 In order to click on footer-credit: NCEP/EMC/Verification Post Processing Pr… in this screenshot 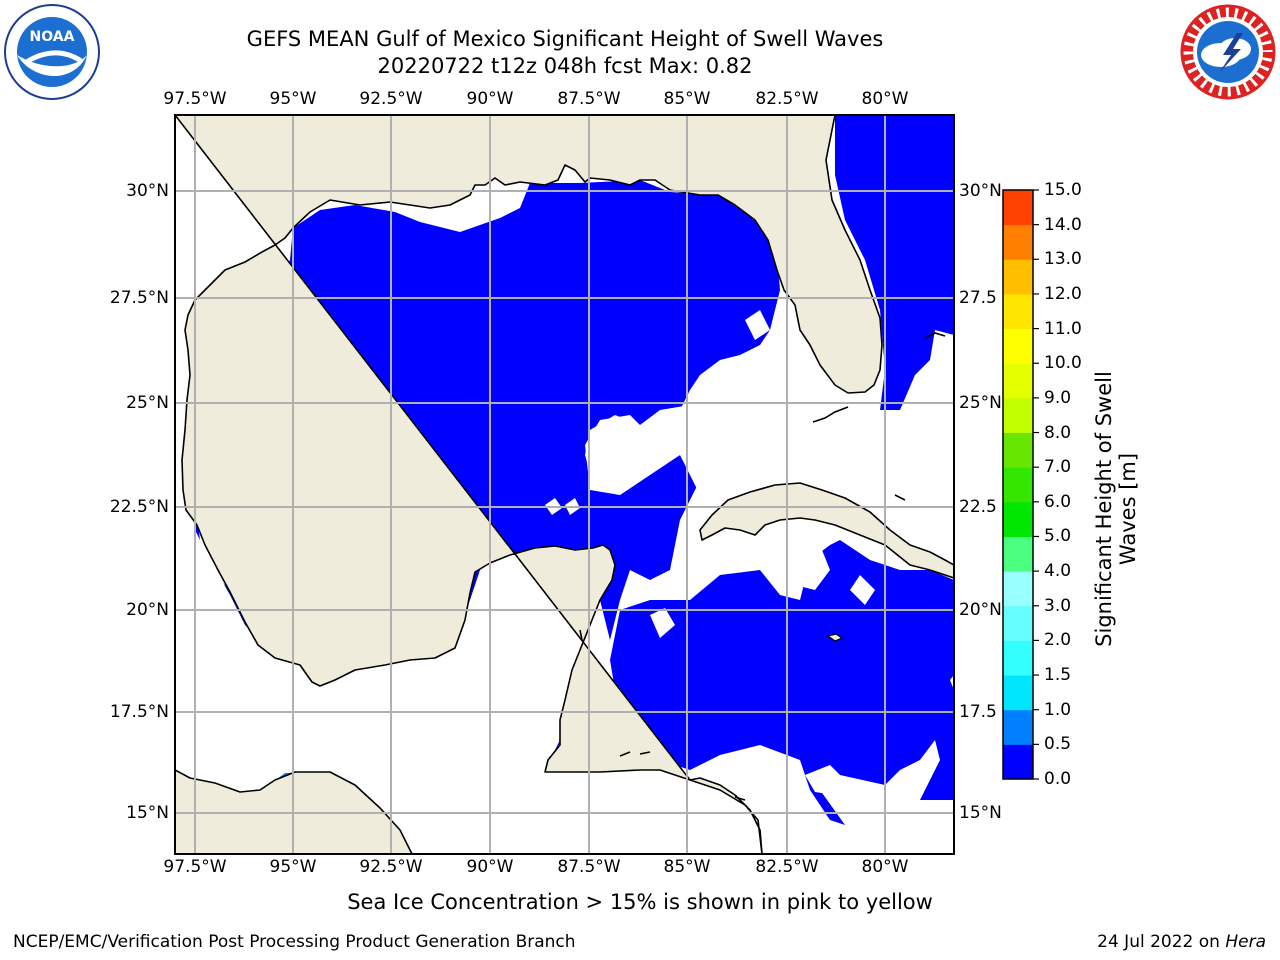, I will do `click(294, 942)`.